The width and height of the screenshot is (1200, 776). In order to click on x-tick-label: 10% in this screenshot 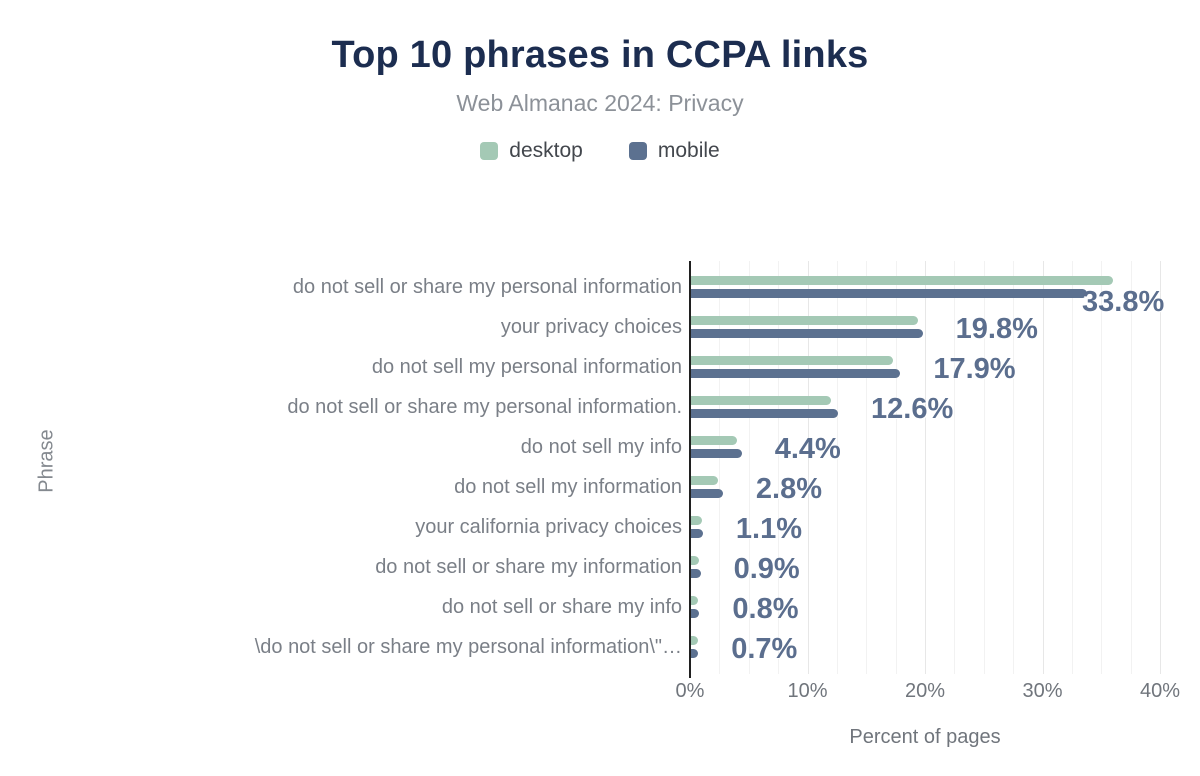, I will do `click(807, 691)`.